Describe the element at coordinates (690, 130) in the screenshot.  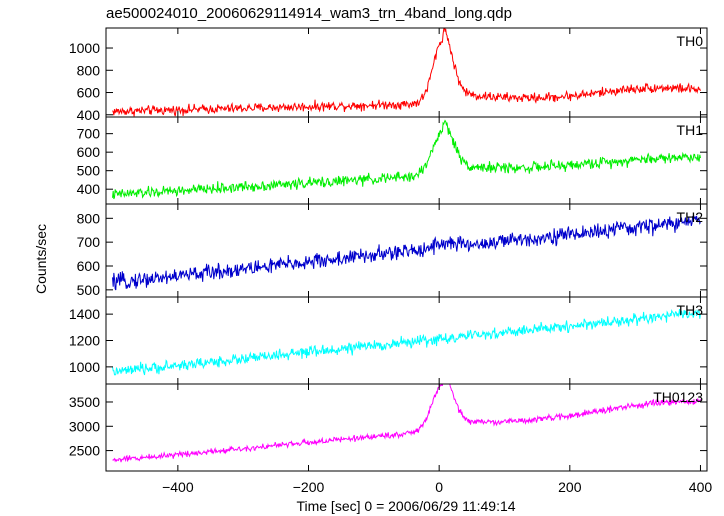
I see `band-label-th1: TH1` at that location.